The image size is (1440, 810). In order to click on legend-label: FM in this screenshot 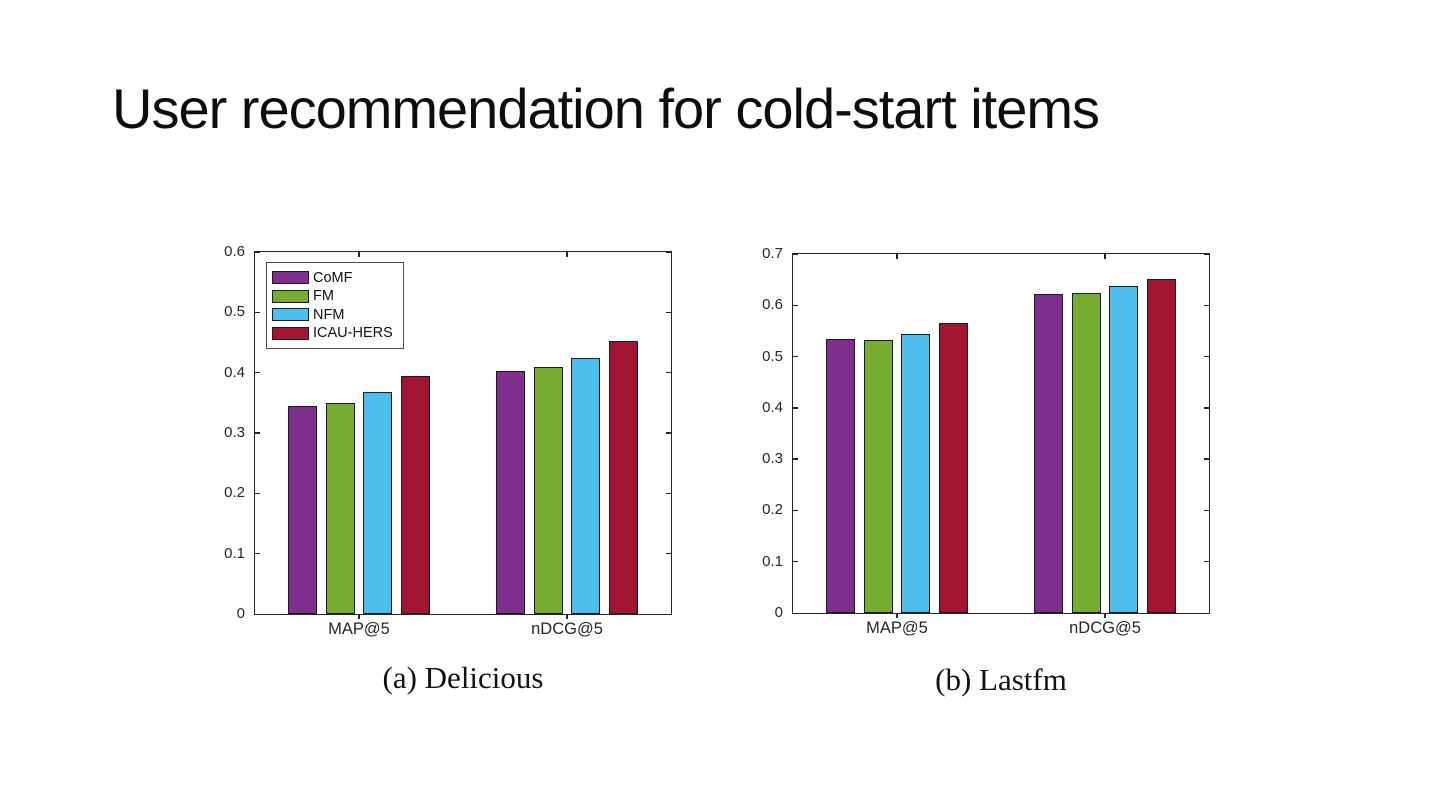, I will do `click(323, 296)`.